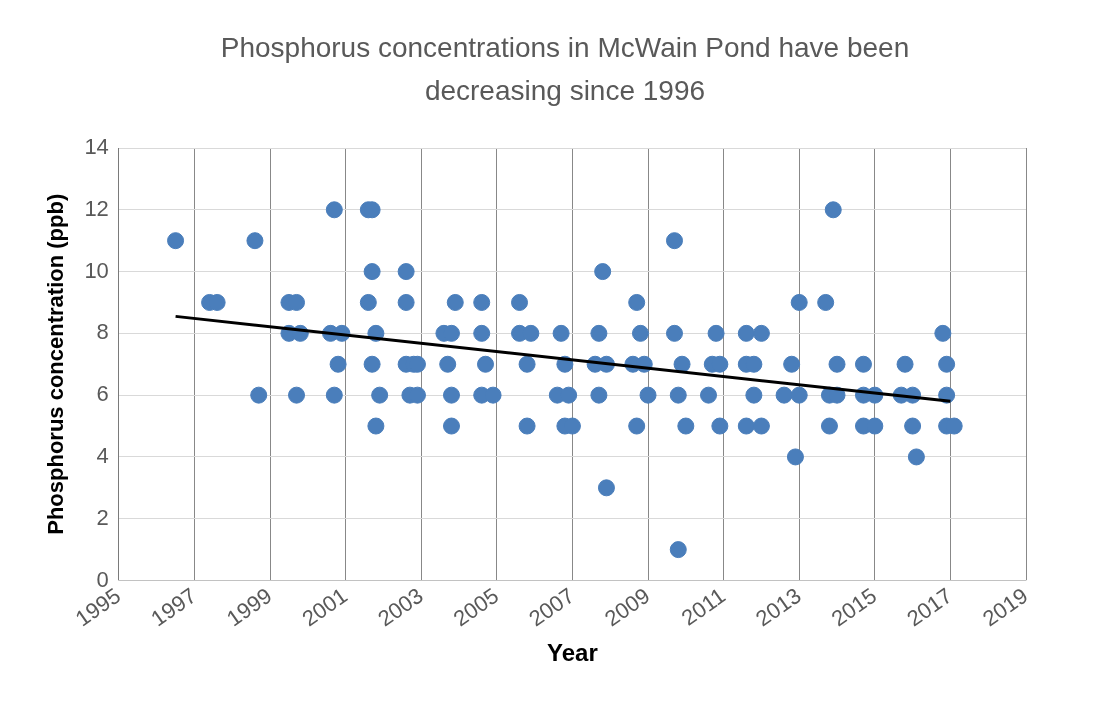 Image resolution: width=1096 pixels, height=703 pixels. I want to click on y-axis-title: Phosphorus concentration (ppb), so click(56, 364).